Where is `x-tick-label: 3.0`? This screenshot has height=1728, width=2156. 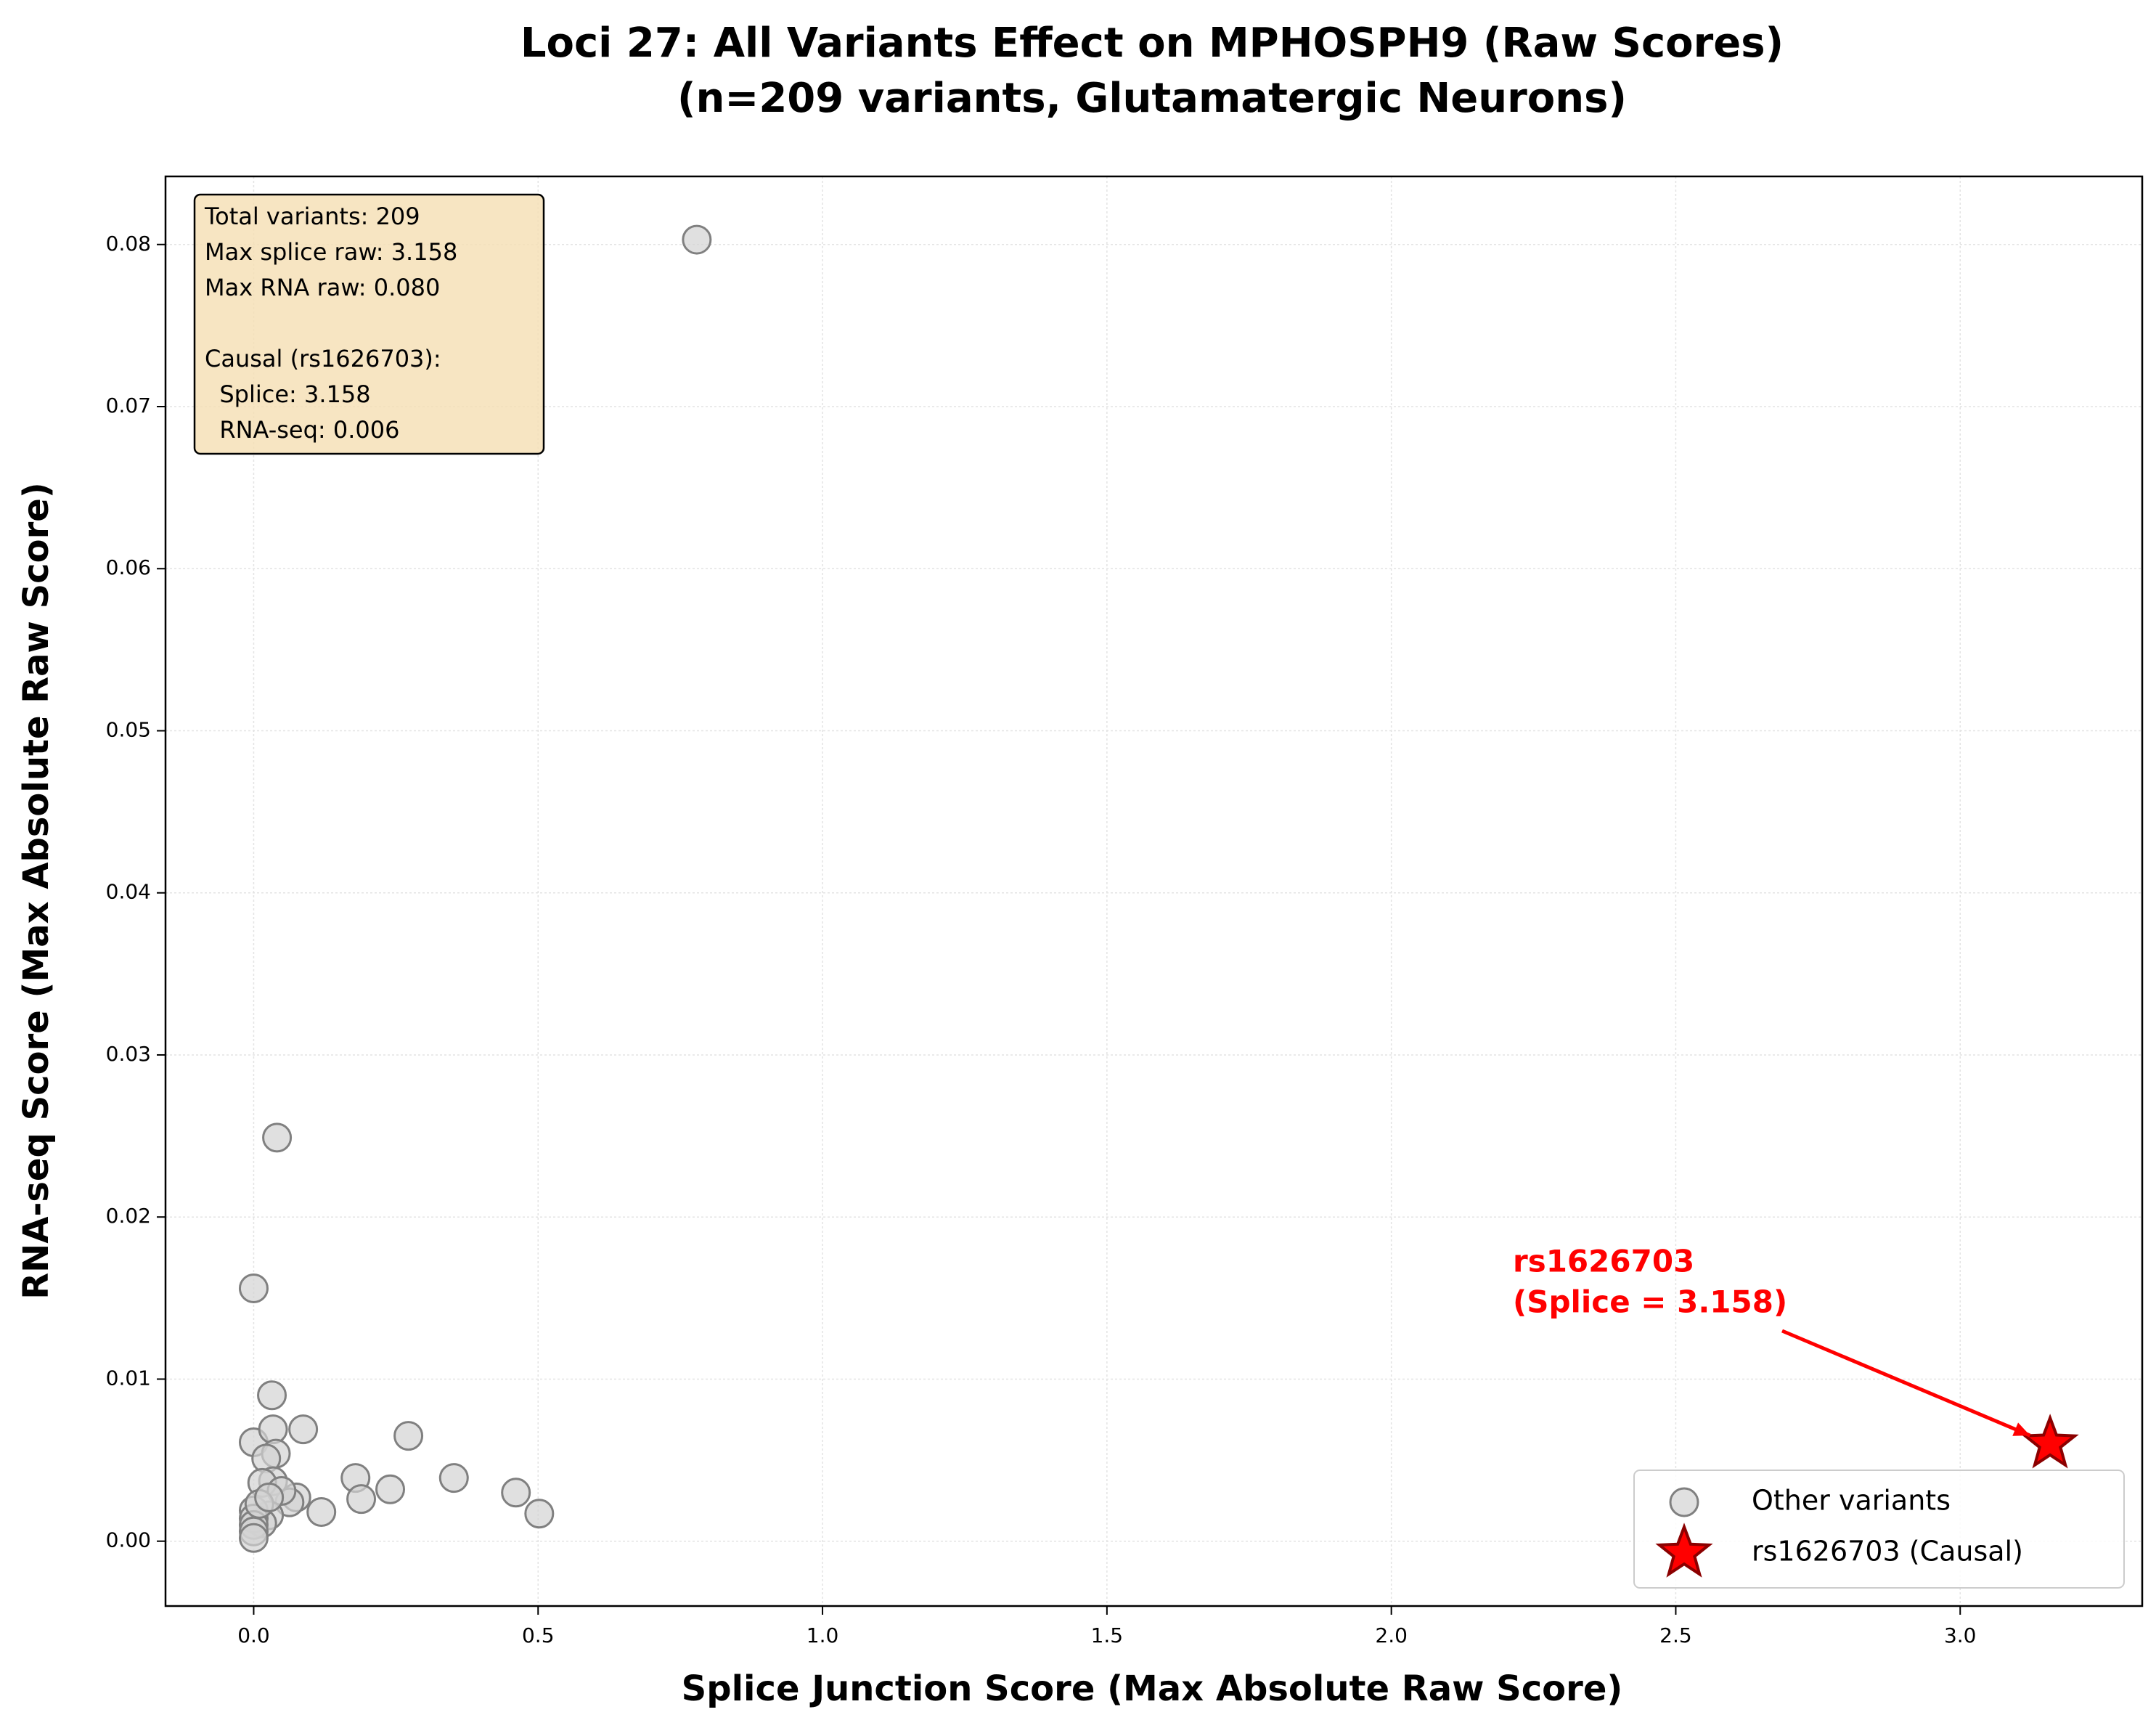 x-tick-label: 3.0 is located at coordinates (1961, 1635).